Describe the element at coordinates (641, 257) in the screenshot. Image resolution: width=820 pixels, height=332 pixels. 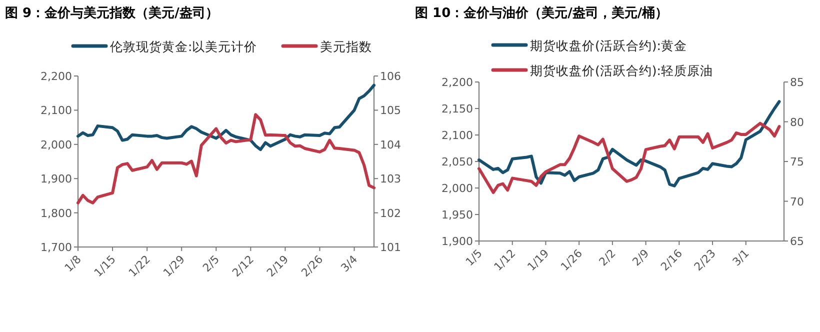
I see `x-tick-label: 2/9` at that location.